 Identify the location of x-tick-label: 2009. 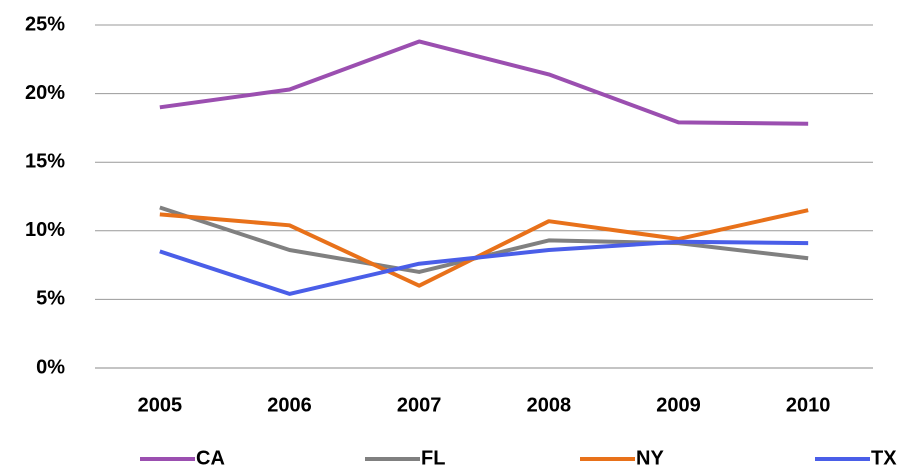
(678, 405).